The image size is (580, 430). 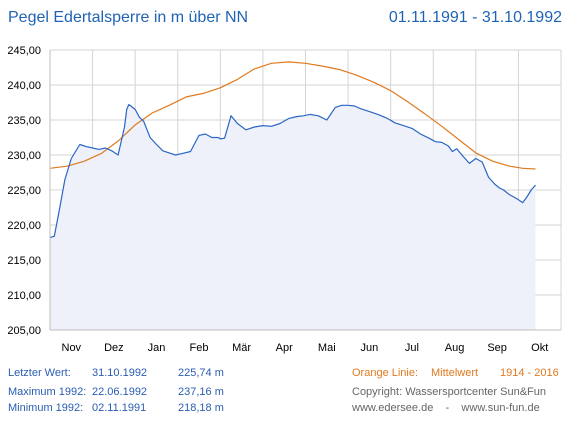 I want to click on y-tick-label: 205,00, so click(x=24, y=331).